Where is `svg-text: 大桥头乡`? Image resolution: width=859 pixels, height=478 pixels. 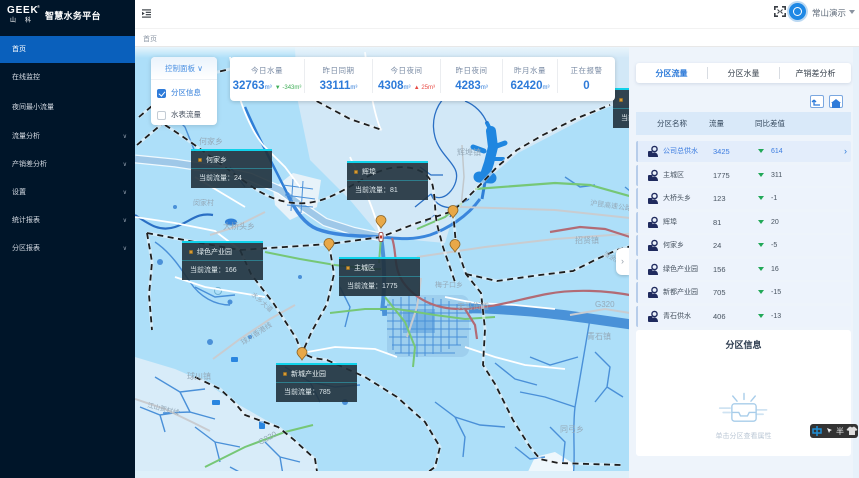
svg-text: 大桥头乡 is located at coordinates (239, 226).